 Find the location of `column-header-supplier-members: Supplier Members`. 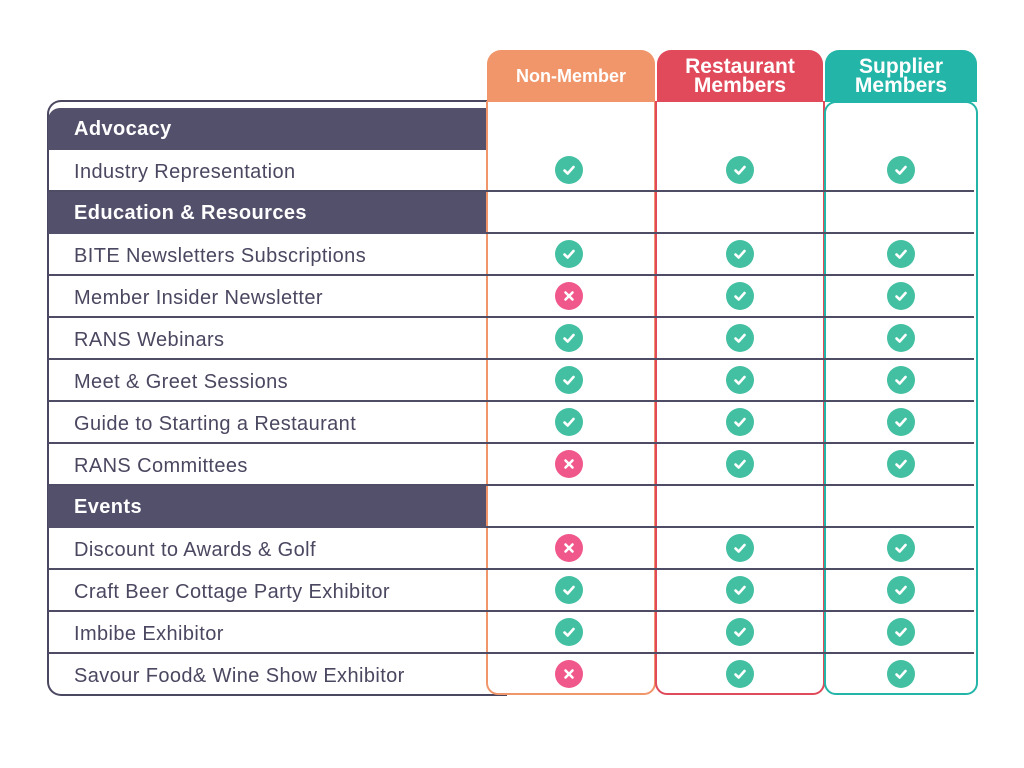

column-header-supplier-members: Supplier Members is located at coordinates (901, 76).